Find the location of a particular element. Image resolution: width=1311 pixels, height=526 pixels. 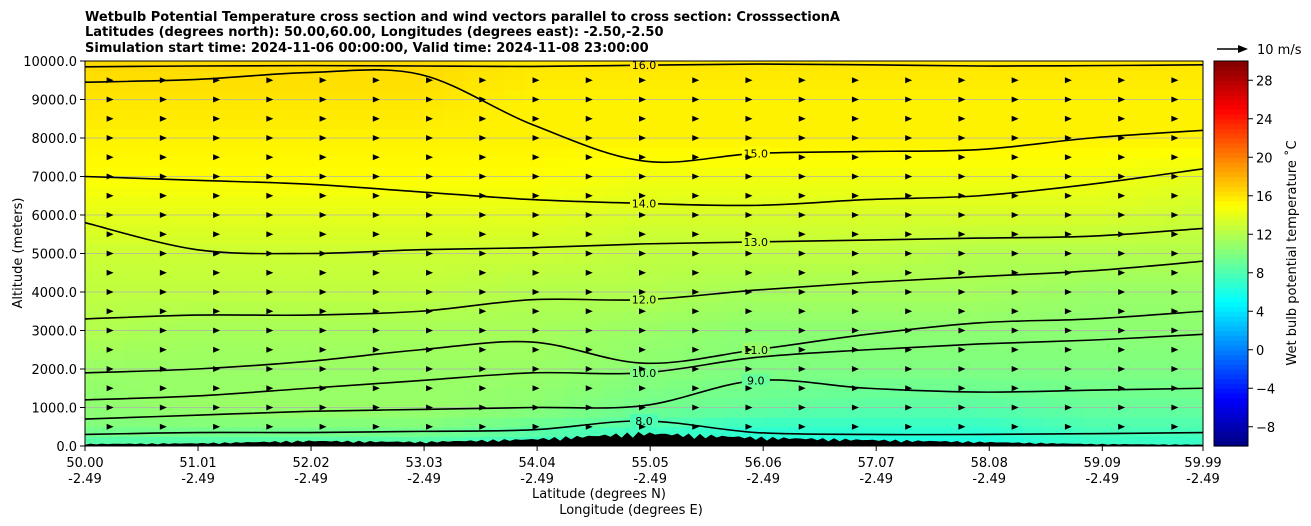

colorbar-tick-label: 28 is located at coordinates (1264, 81).